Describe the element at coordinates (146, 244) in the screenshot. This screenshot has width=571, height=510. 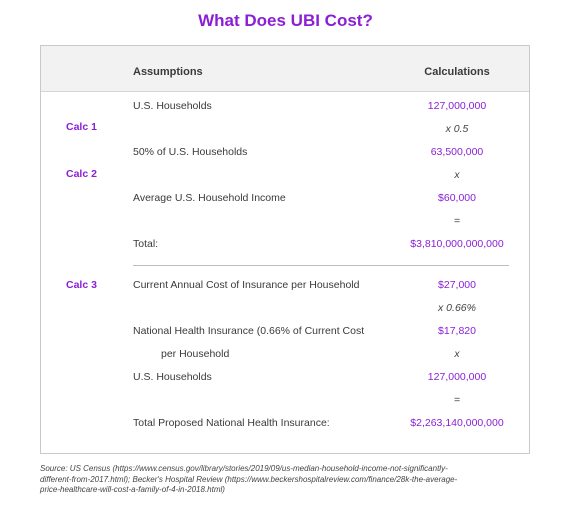
I see `row-assumption: Total:` at that location.